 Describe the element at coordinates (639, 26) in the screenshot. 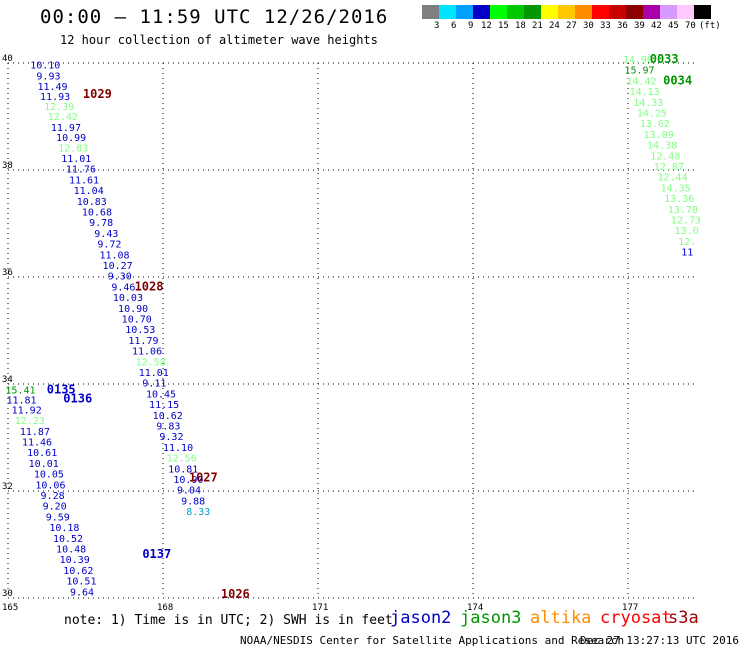

I see `legend-label: 39` at that location.